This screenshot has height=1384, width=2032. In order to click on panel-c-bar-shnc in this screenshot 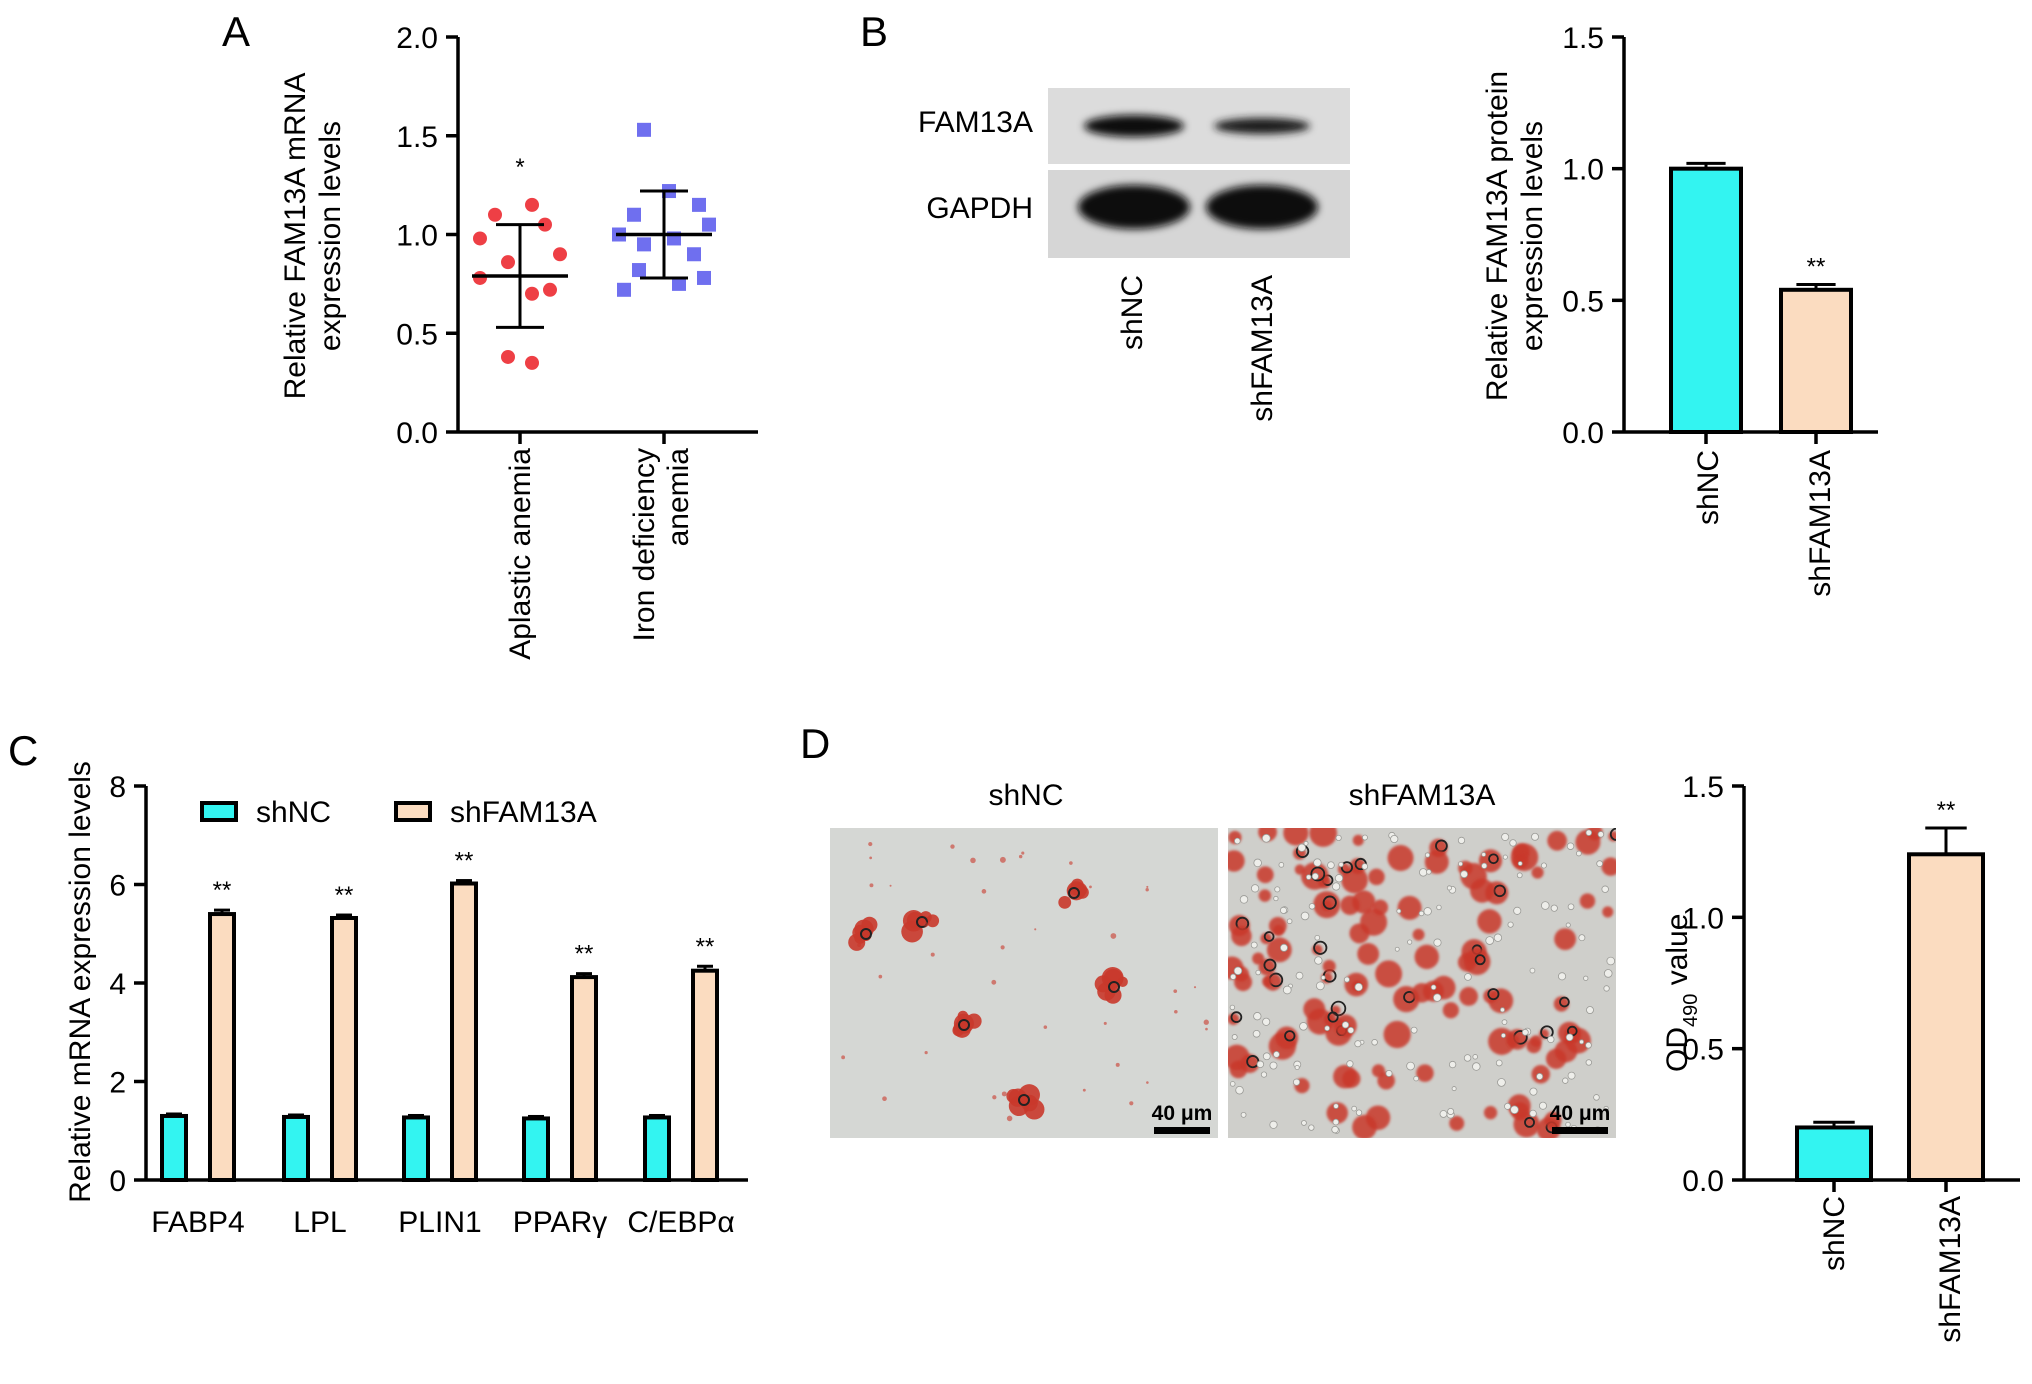, I will do `click(416, 1149)`.